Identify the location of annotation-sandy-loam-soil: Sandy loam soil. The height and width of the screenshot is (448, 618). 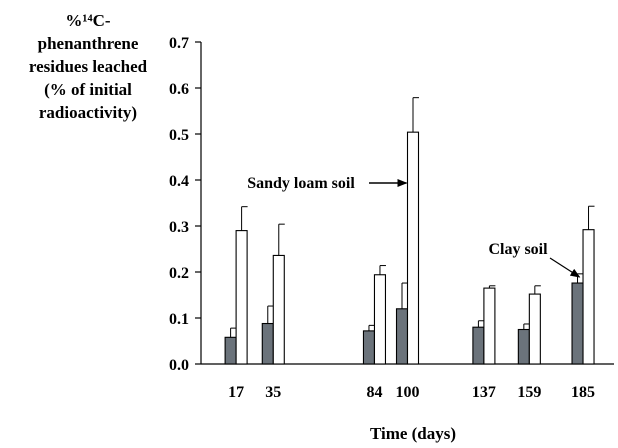
(301, 183).